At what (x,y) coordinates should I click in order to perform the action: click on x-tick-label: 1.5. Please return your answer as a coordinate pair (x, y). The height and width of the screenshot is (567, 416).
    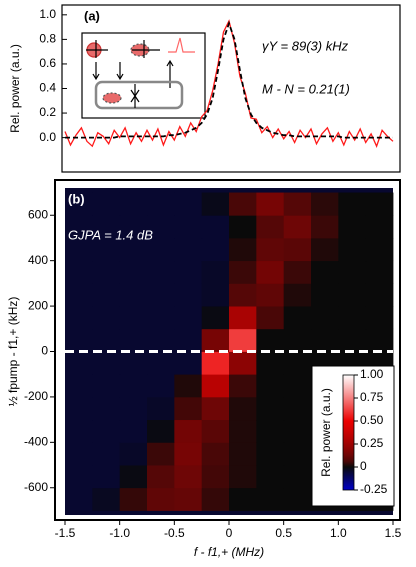
    Looking at the image, I should click on (393, 533).